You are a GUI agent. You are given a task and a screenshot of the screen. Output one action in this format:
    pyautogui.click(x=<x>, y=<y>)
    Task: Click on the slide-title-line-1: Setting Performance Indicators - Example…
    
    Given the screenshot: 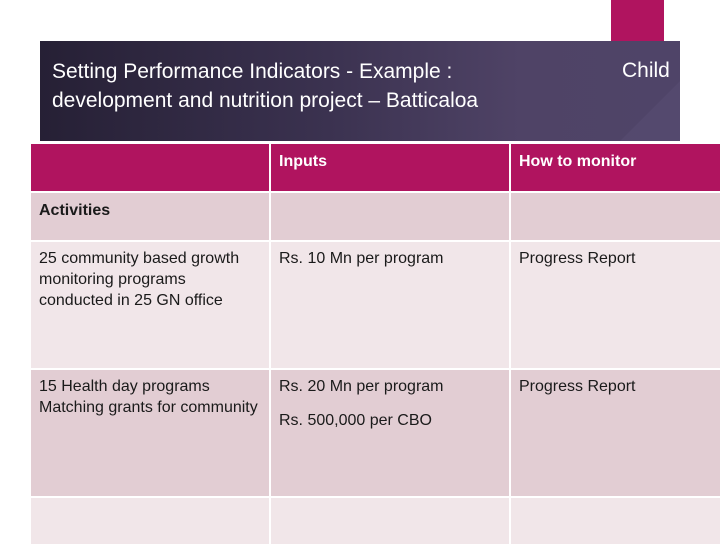 What is the action you would take?
    pyautogui.click(x=252, y=71)
    